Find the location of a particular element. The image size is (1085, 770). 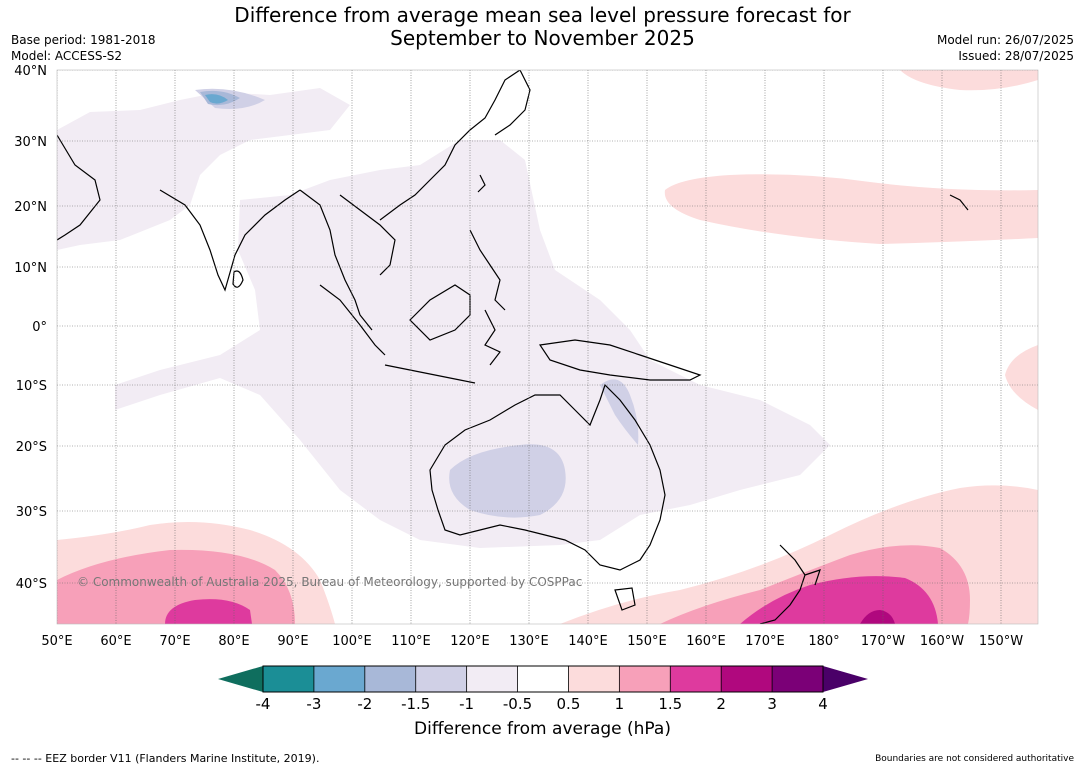

longitude-label: 180° is located at coordinates (823, 641).